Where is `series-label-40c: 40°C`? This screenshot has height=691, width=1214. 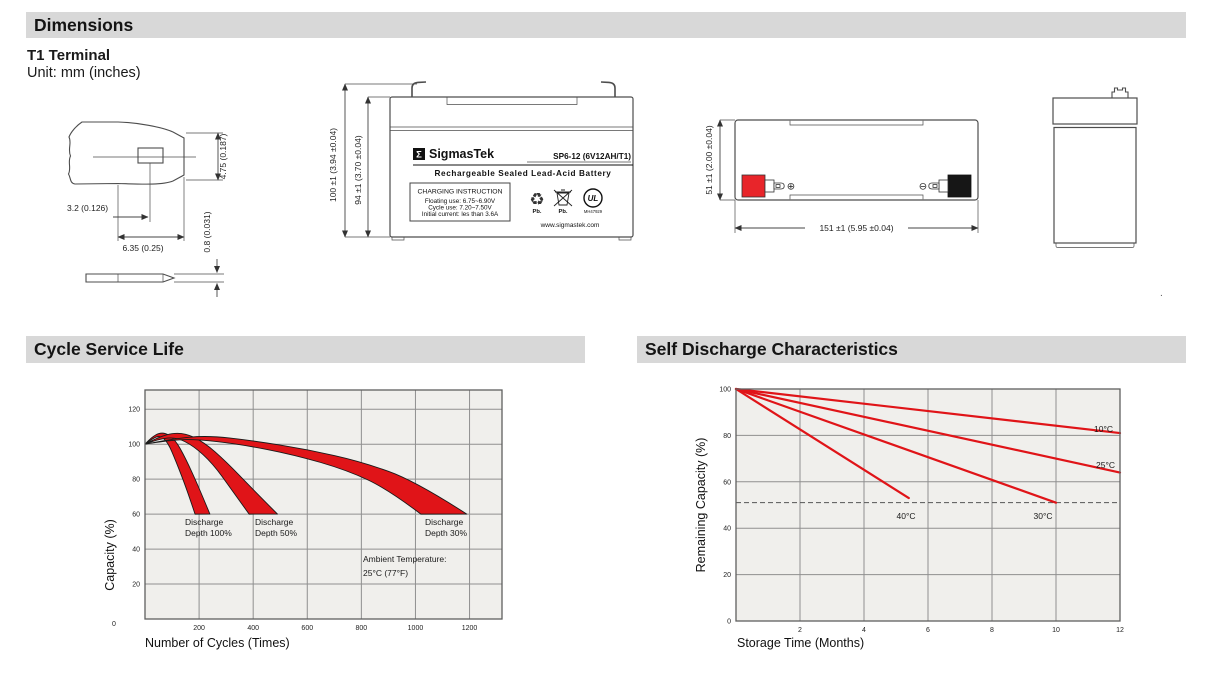
series-label-40c: 40°C is located at coordinates (906, 516).